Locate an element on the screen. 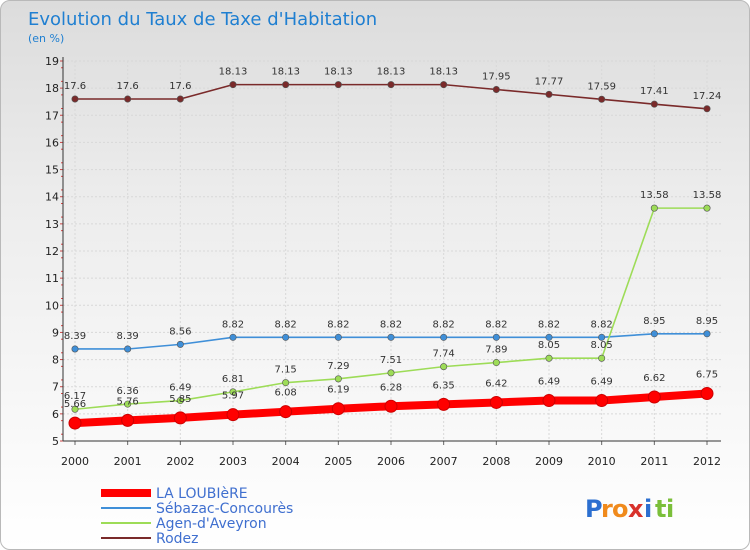 This screenshot has width=750, height=550. y-tick-label: 6 is located at coordinates (55, 414).